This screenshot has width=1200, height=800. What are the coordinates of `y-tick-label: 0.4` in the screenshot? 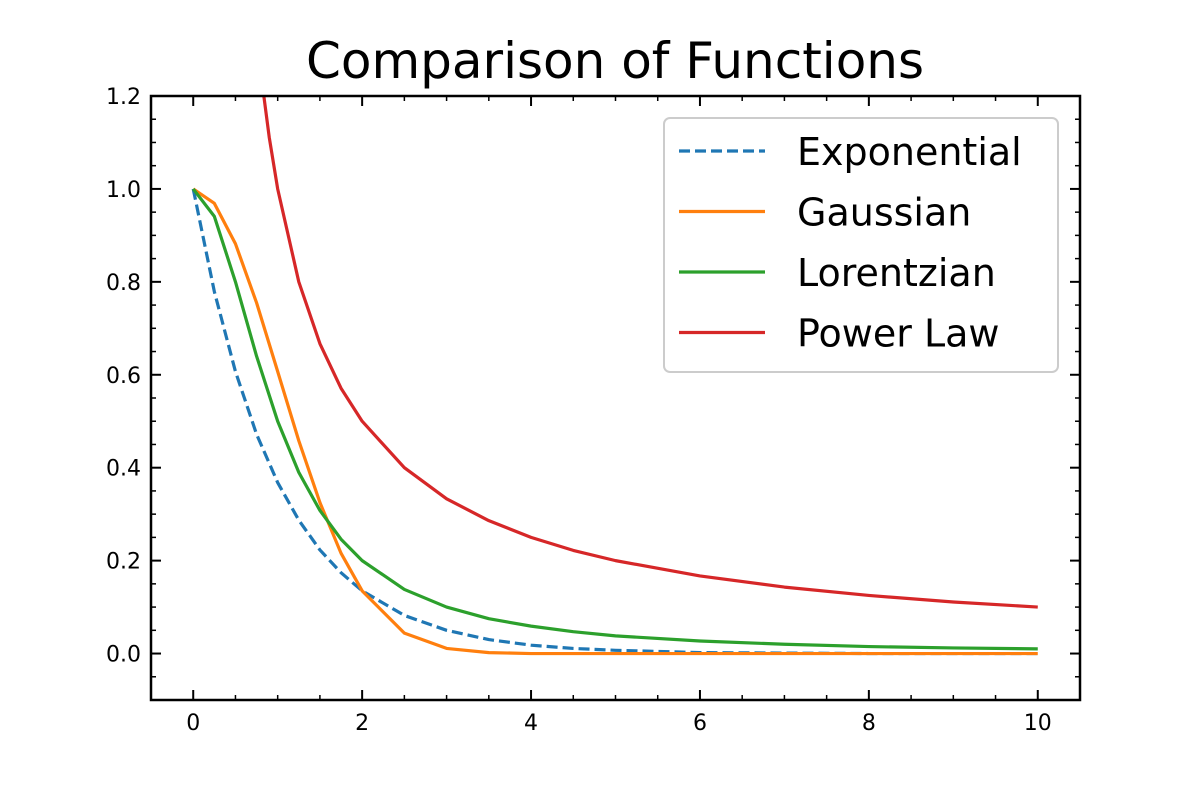 It's located at (123, 469).